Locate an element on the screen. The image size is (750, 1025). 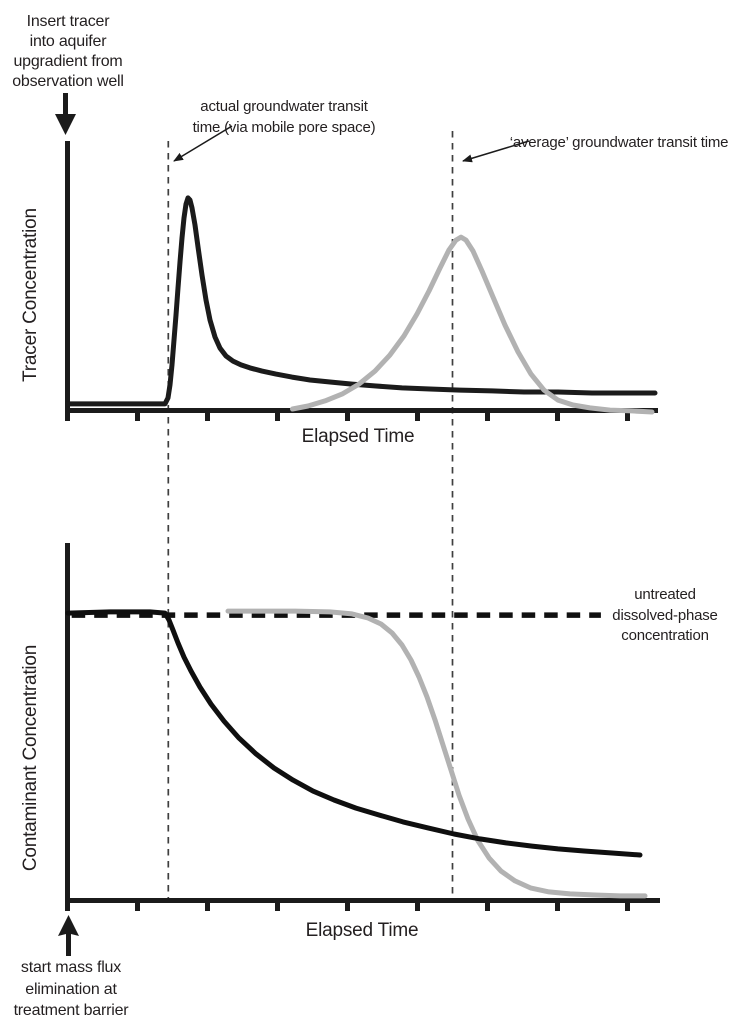
untreated-concentration-label: untreated dissolved-phase concentration is located at coordinates (665, 615).